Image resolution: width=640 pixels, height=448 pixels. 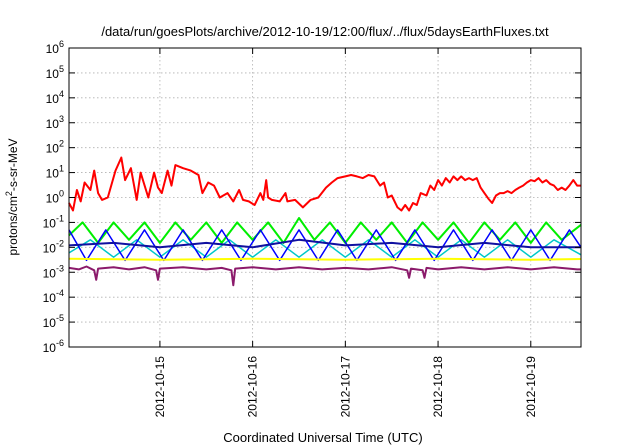 What do you see at coordinates (53, 246) in the screenshot?
I see `y-tick-label: 10⁻²` at bounding box center [53, 246].